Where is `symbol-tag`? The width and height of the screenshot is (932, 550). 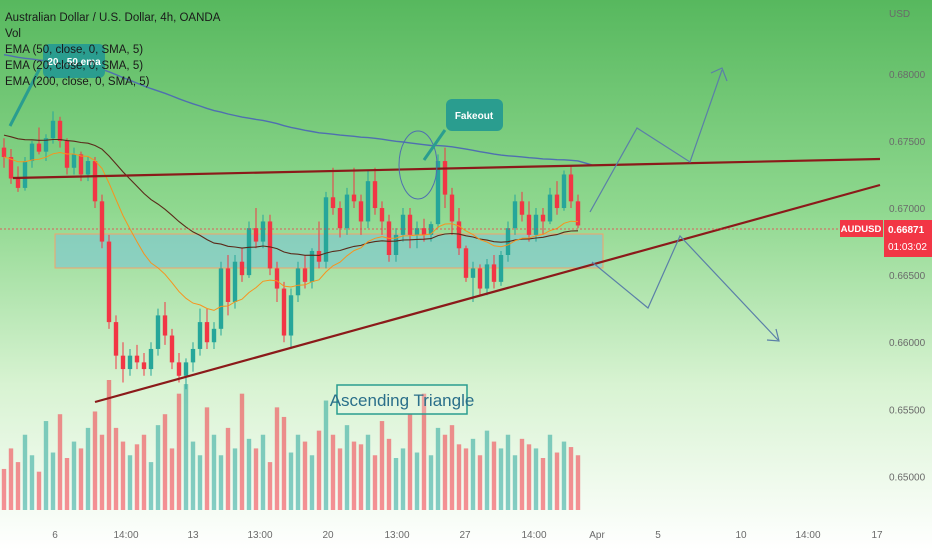 symbol-tag is located at coordinates (861, 228).